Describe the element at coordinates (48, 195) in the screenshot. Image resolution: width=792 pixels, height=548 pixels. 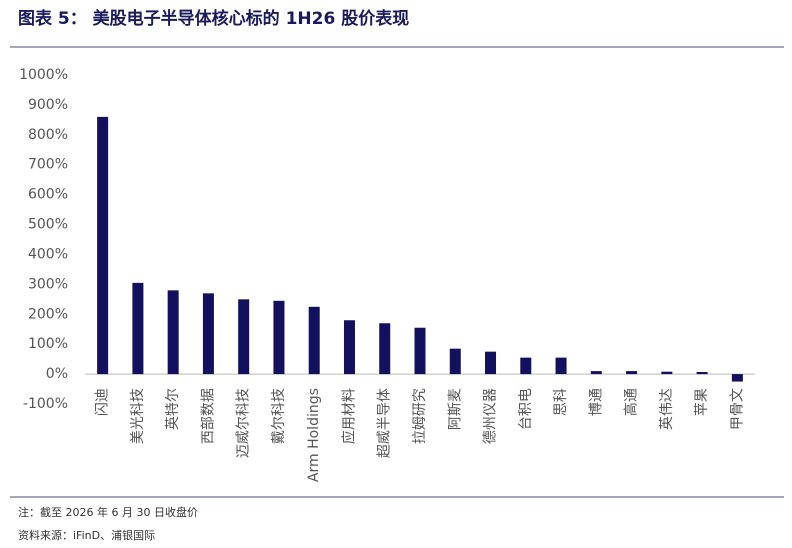
I see `y-tick-label: 600%` at that location.